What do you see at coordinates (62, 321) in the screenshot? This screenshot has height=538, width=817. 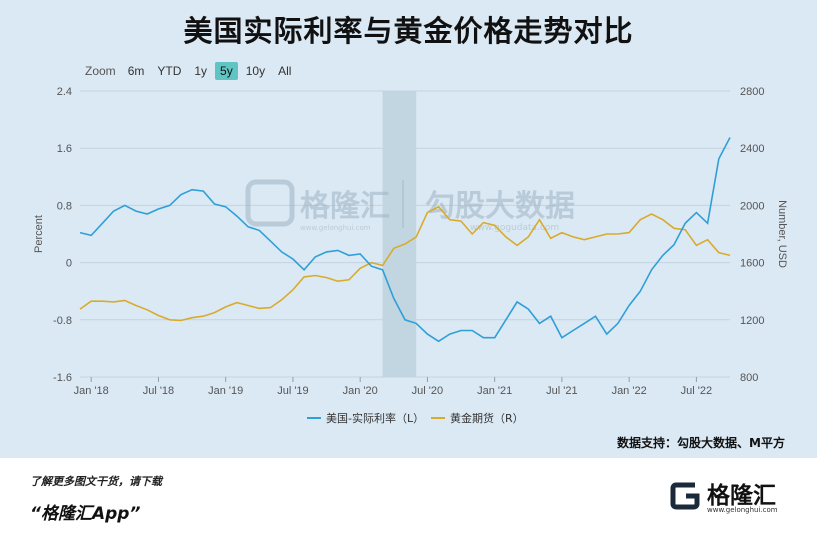 I see `left-tick-label: -0.8` at bounding box center [62, 321].